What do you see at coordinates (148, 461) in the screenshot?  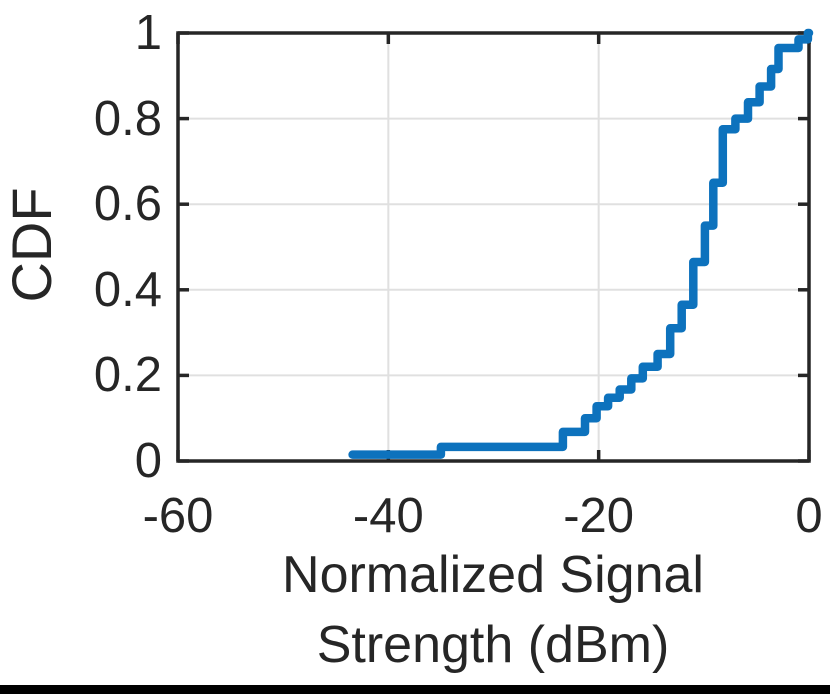 I see `y-tick-label: 0` at bounding box center [148, 461].